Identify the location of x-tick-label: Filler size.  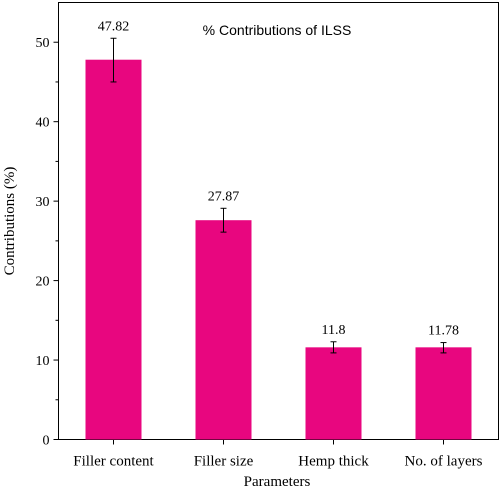
(224, 462).